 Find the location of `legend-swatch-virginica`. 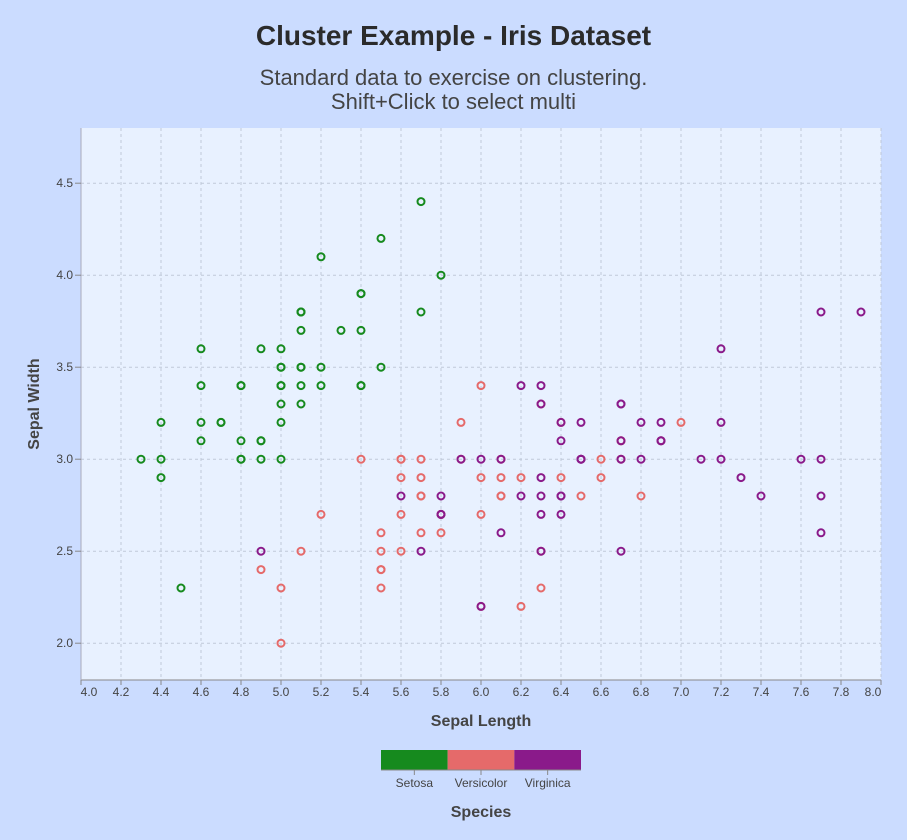

legend-swatch-virginica is located at coordinates (547, 760).